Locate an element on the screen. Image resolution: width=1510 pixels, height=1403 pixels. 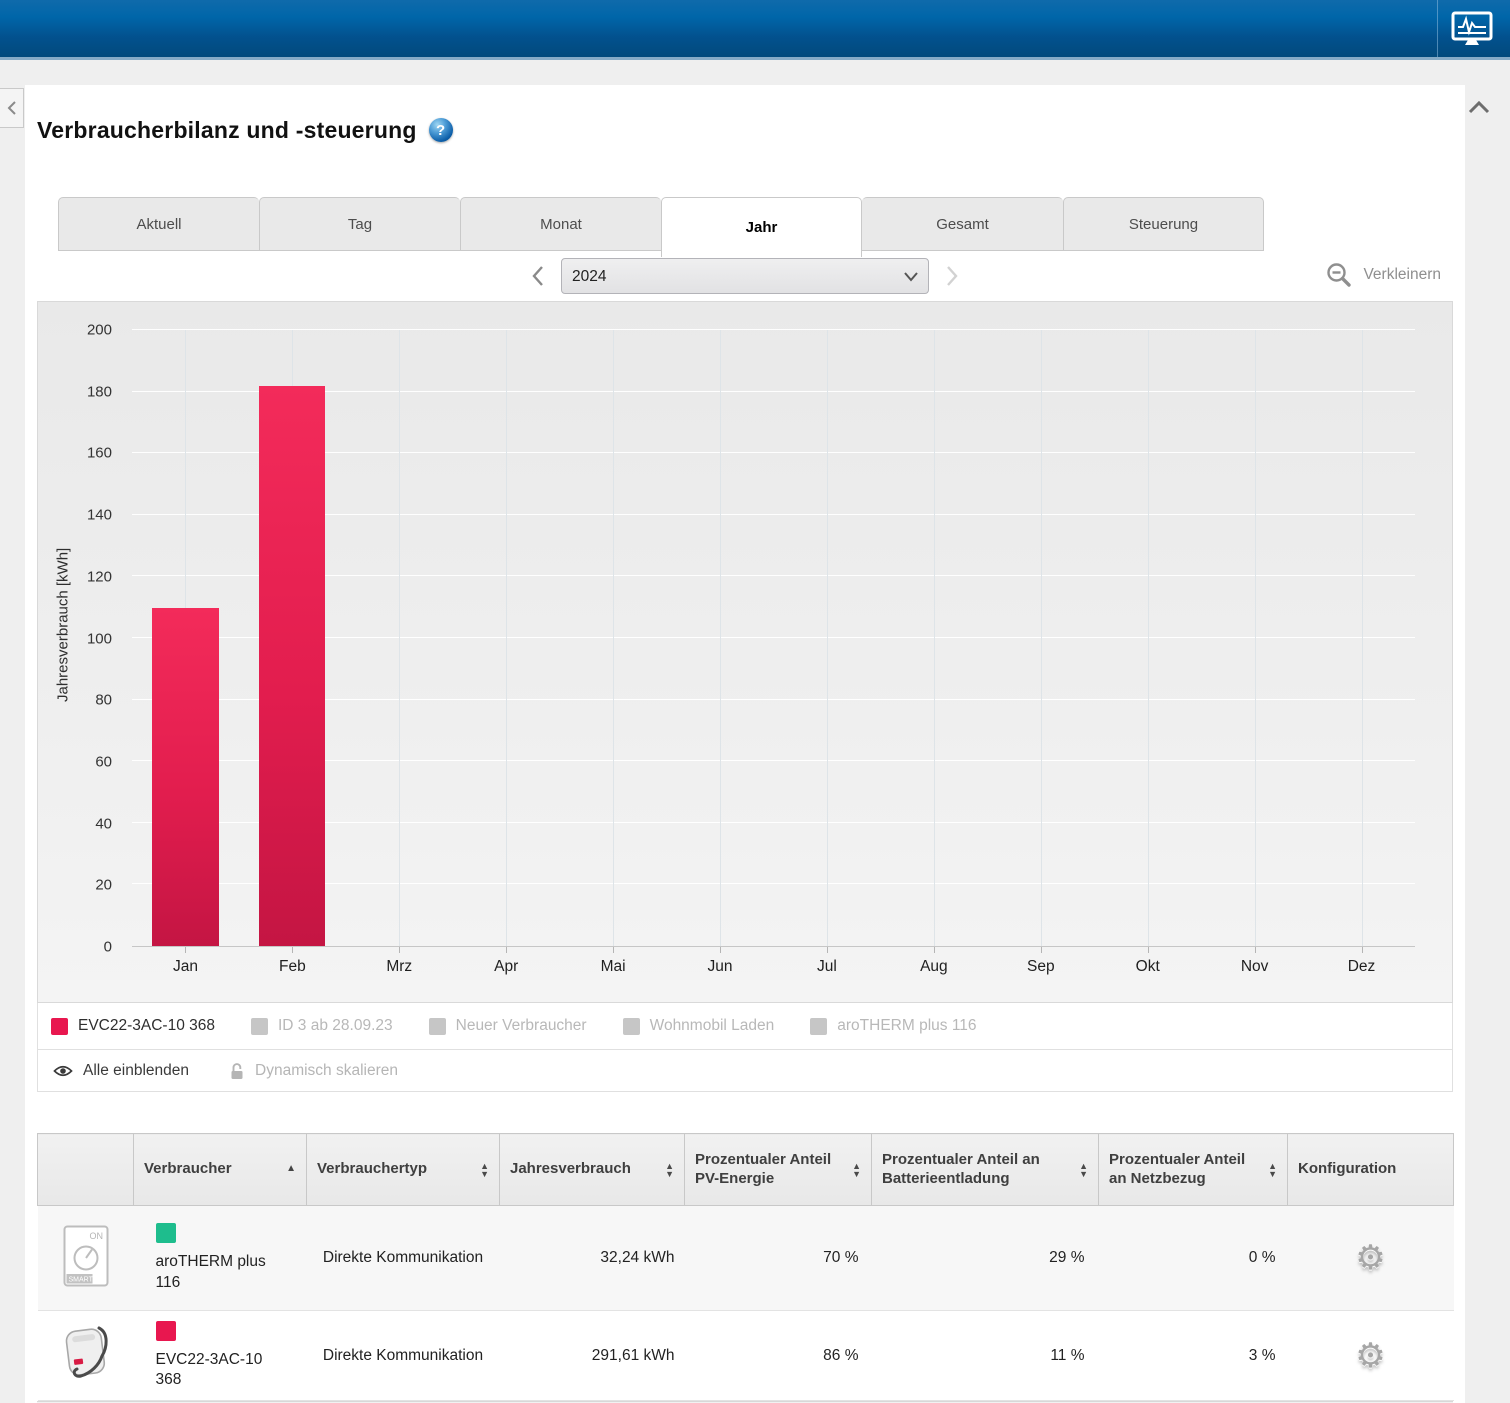
tab-jahr: Jahr is located at coordinates (761, 227).